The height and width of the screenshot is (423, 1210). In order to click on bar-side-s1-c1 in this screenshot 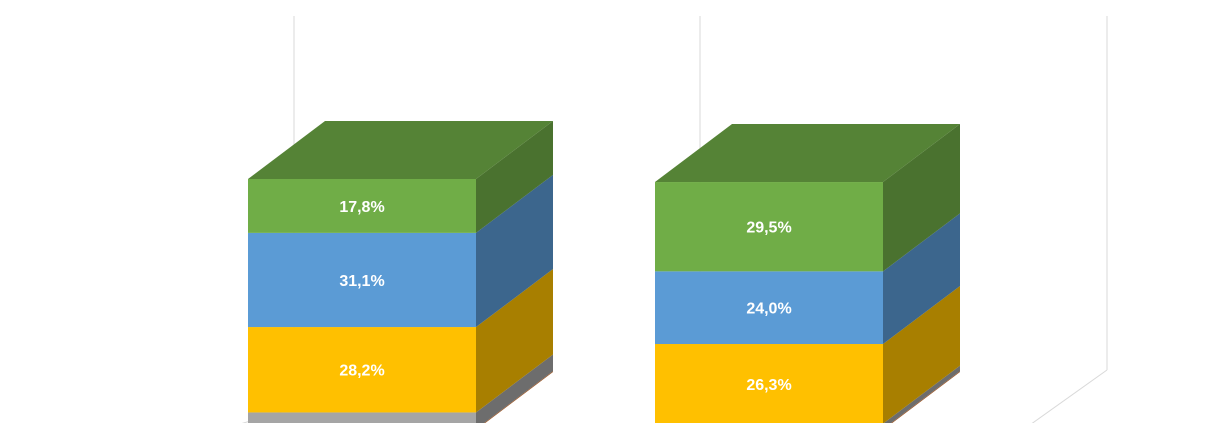, I will do `click(518, 397)`.